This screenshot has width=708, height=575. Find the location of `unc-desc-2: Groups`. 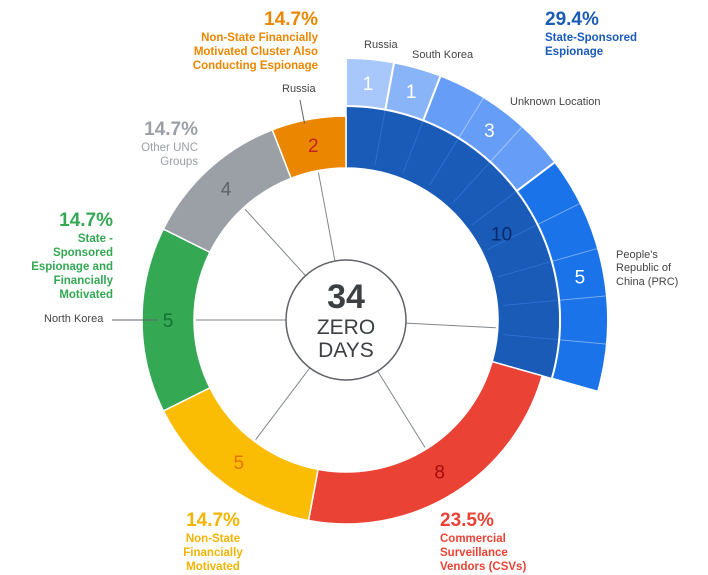

unc-desc-2: Groups is located at coordinates (179, 162).